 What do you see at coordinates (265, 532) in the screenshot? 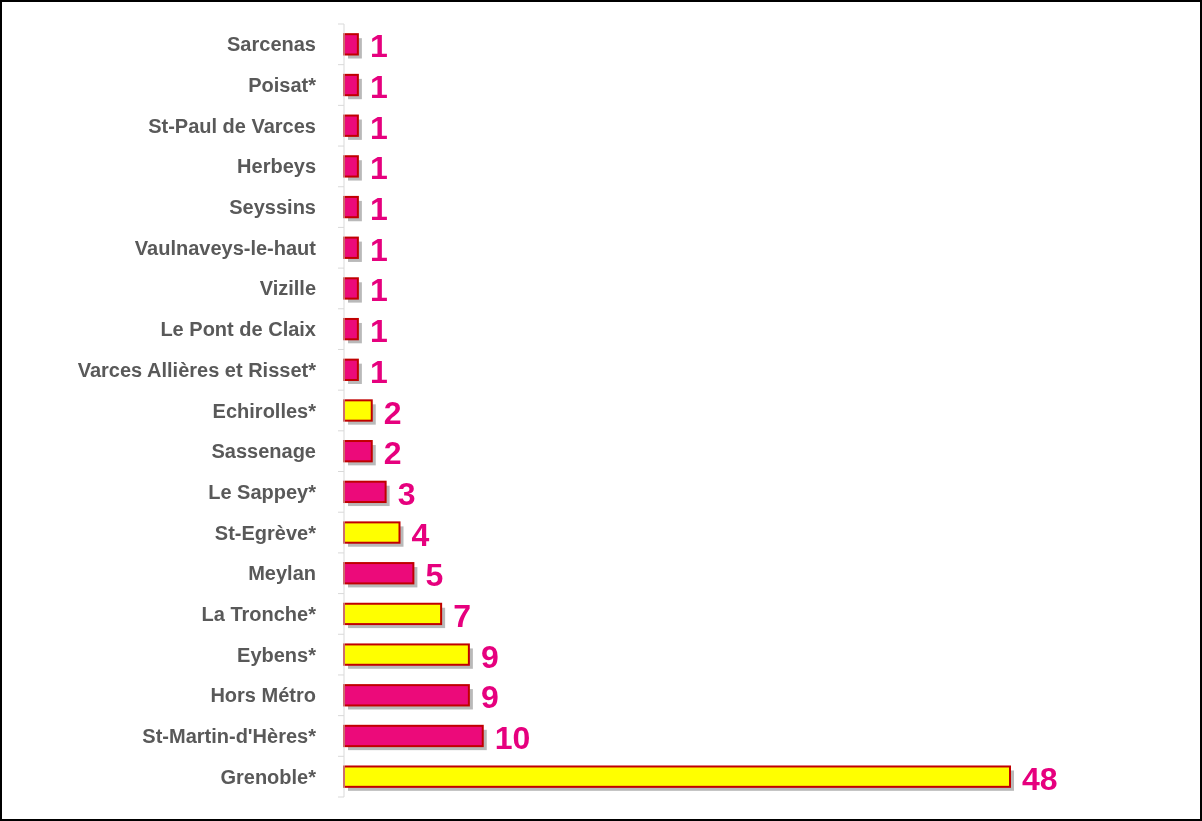
I see `y-tick-label: St-Egrève*` at bounding box center [265, 532].